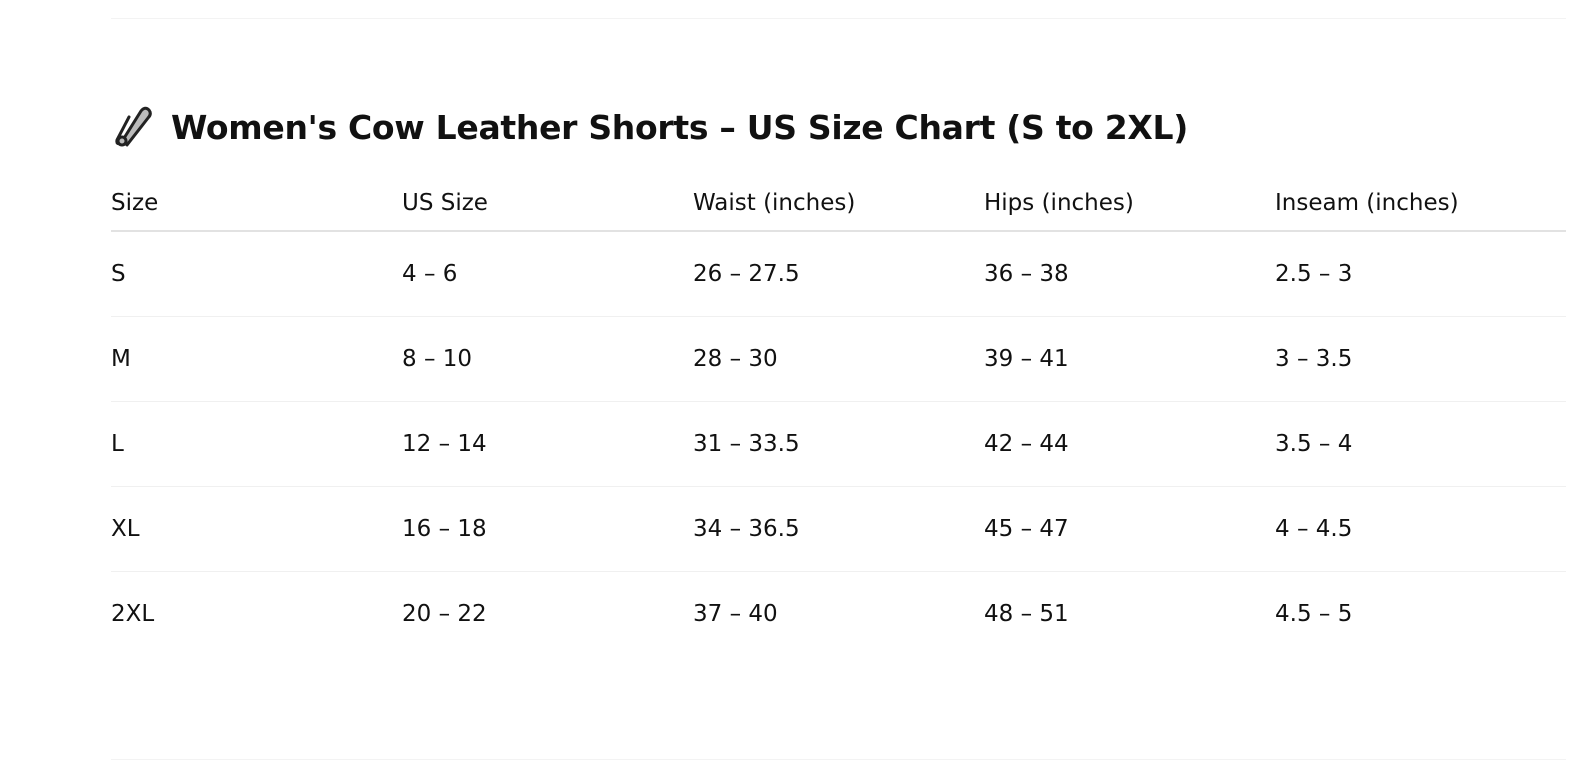  I want to click on column-header: Waist (inches), so click(838, 204).